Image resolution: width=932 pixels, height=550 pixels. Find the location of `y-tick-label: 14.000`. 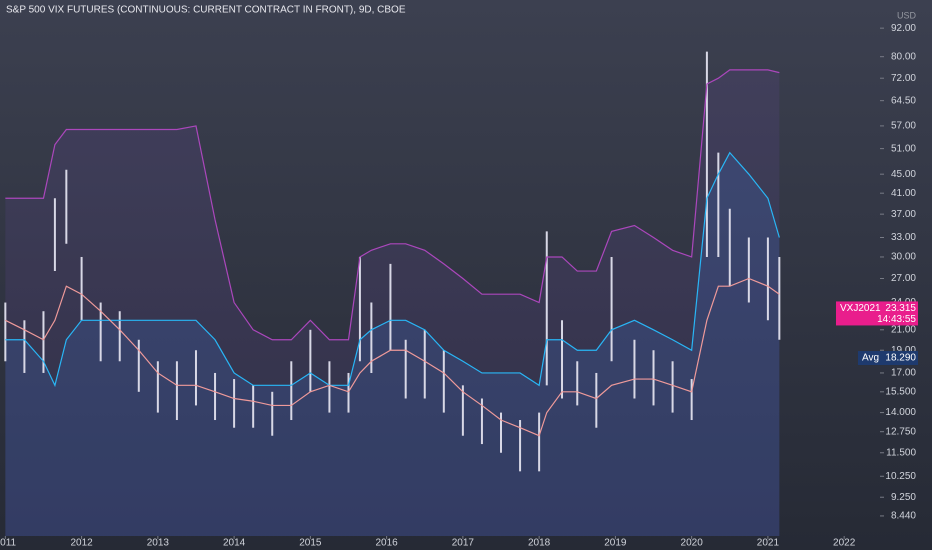

y-tick-label: 14.000 is located at coordinates (900, 412).